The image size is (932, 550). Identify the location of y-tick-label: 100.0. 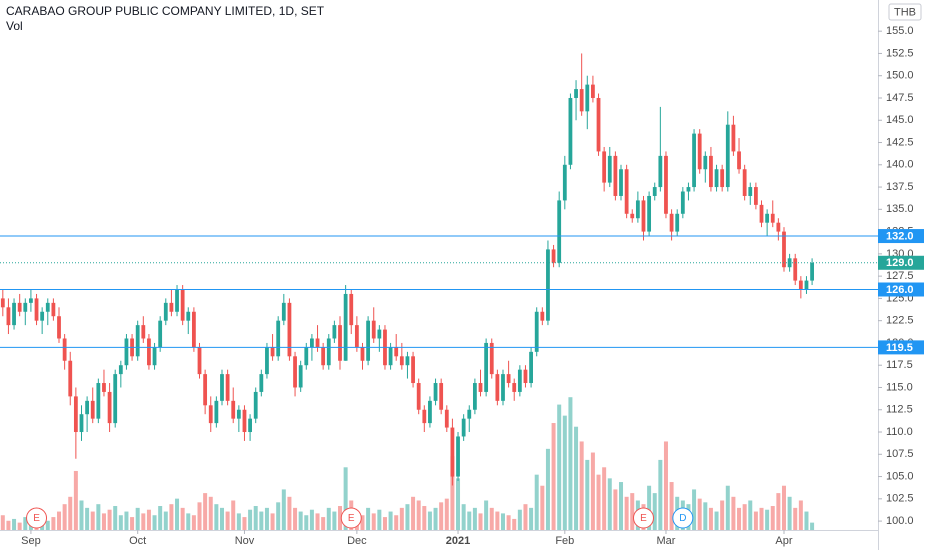
(900, 521).